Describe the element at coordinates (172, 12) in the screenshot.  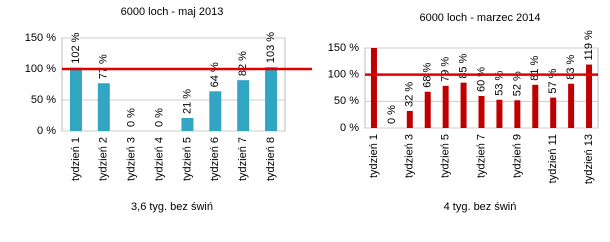
I see `chart-title: 6000 loch - maj 2013` at that location.